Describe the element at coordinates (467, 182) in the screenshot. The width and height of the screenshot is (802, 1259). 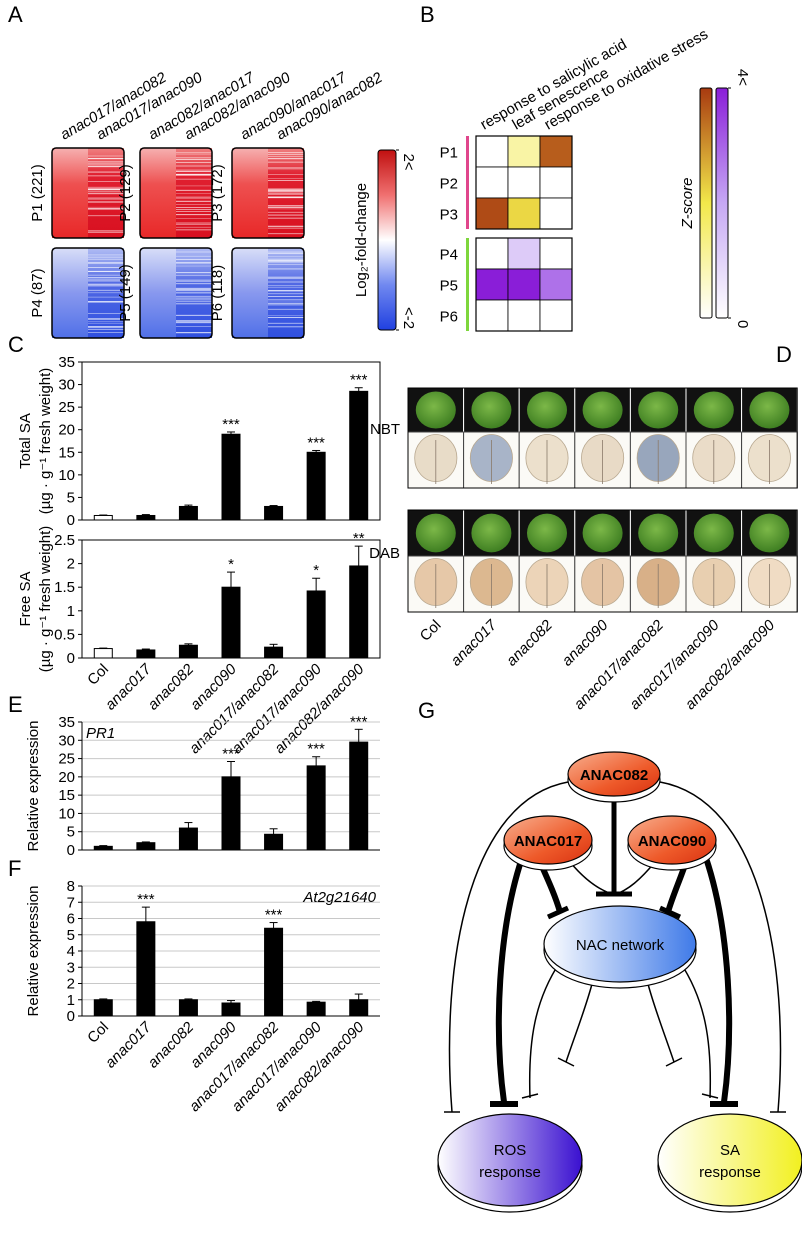
I see `group-bar` at that location.